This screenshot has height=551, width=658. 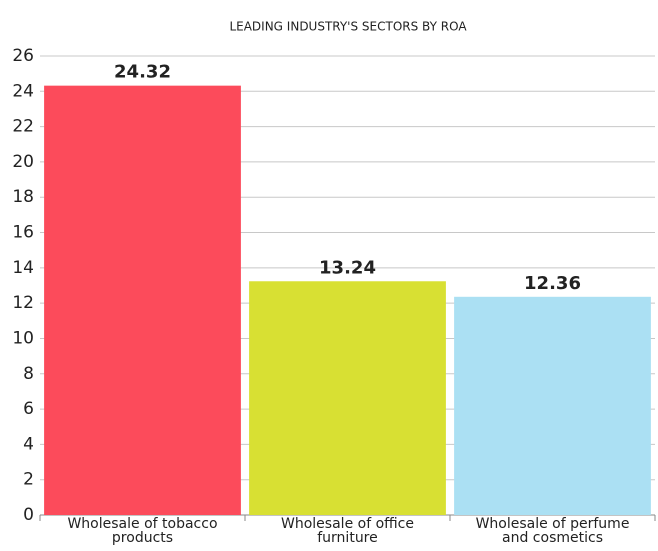 What do you see at coordinates (347, 531) in the screenshot?
I see `x-tick-label: Wholesale of office furniture` at bounding box center [347, 531].